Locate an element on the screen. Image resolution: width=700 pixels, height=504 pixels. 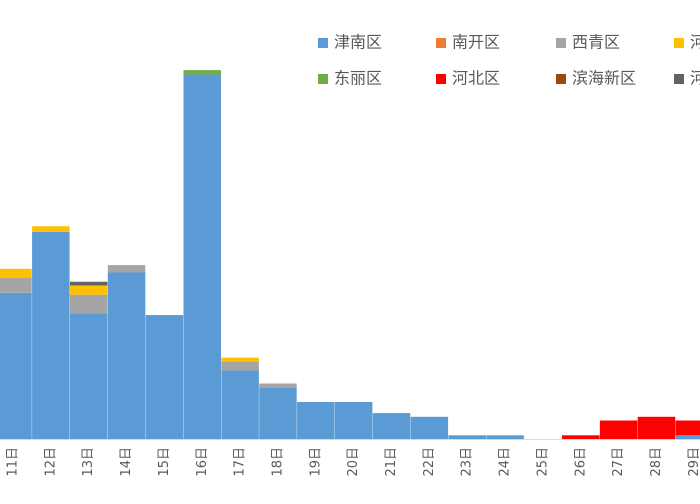
legend-item-4: 东丽区 is located at coordinates (350, 78).